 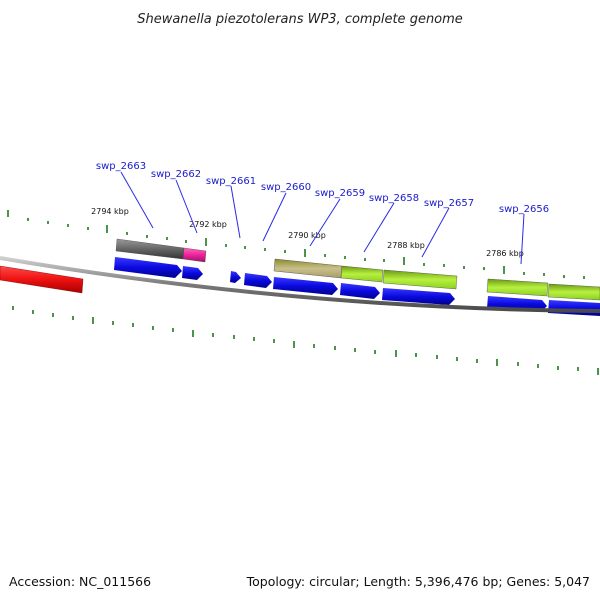 What do you see at coordinates (42, 279) in the screenshot?
I see `gene-block-red` at bounding box center [42, 279].